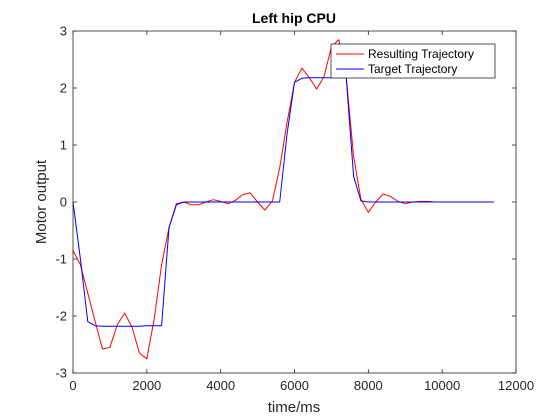 The height and width of the screenshot is (420, 560). I want to click on x-tick-label: 4000, so click(220, 385).